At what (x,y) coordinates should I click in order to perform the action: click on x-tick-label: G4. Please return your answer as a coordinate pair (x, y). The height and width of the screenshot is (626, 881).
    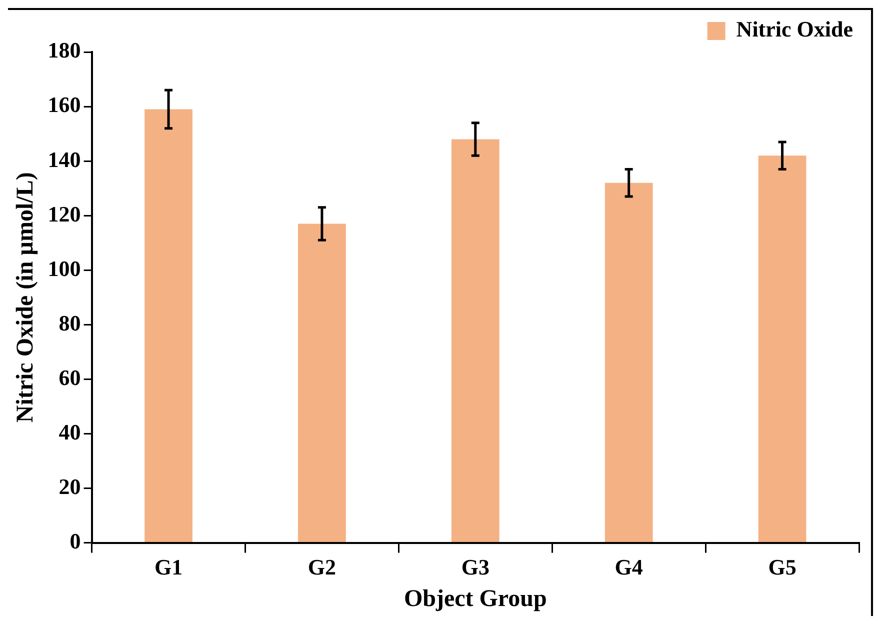
    Looking at the image, I should click on (628, 567).